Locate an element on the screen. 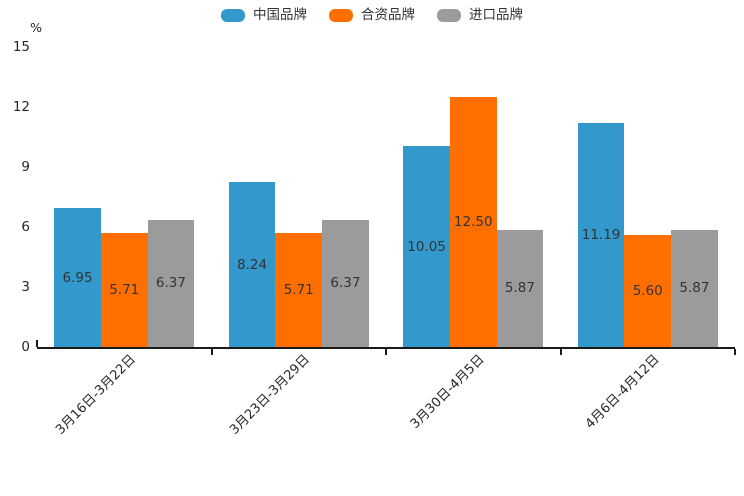 This screenshot has width=744, height=496. bar-series0-group0: 6.95 is located at coordinates (77, 277).